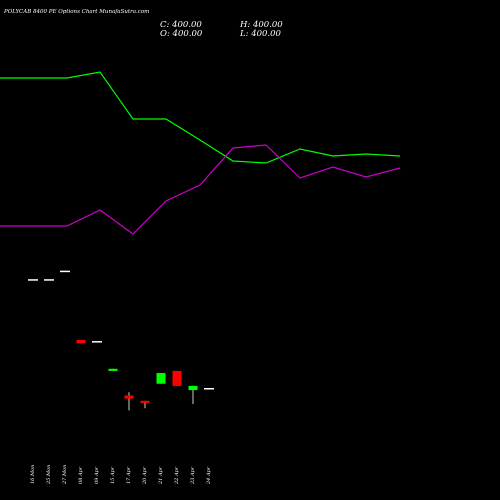 This screenshot has width=500, height=500. I want to click on high-label: H: 400.00, so click(261, 25).